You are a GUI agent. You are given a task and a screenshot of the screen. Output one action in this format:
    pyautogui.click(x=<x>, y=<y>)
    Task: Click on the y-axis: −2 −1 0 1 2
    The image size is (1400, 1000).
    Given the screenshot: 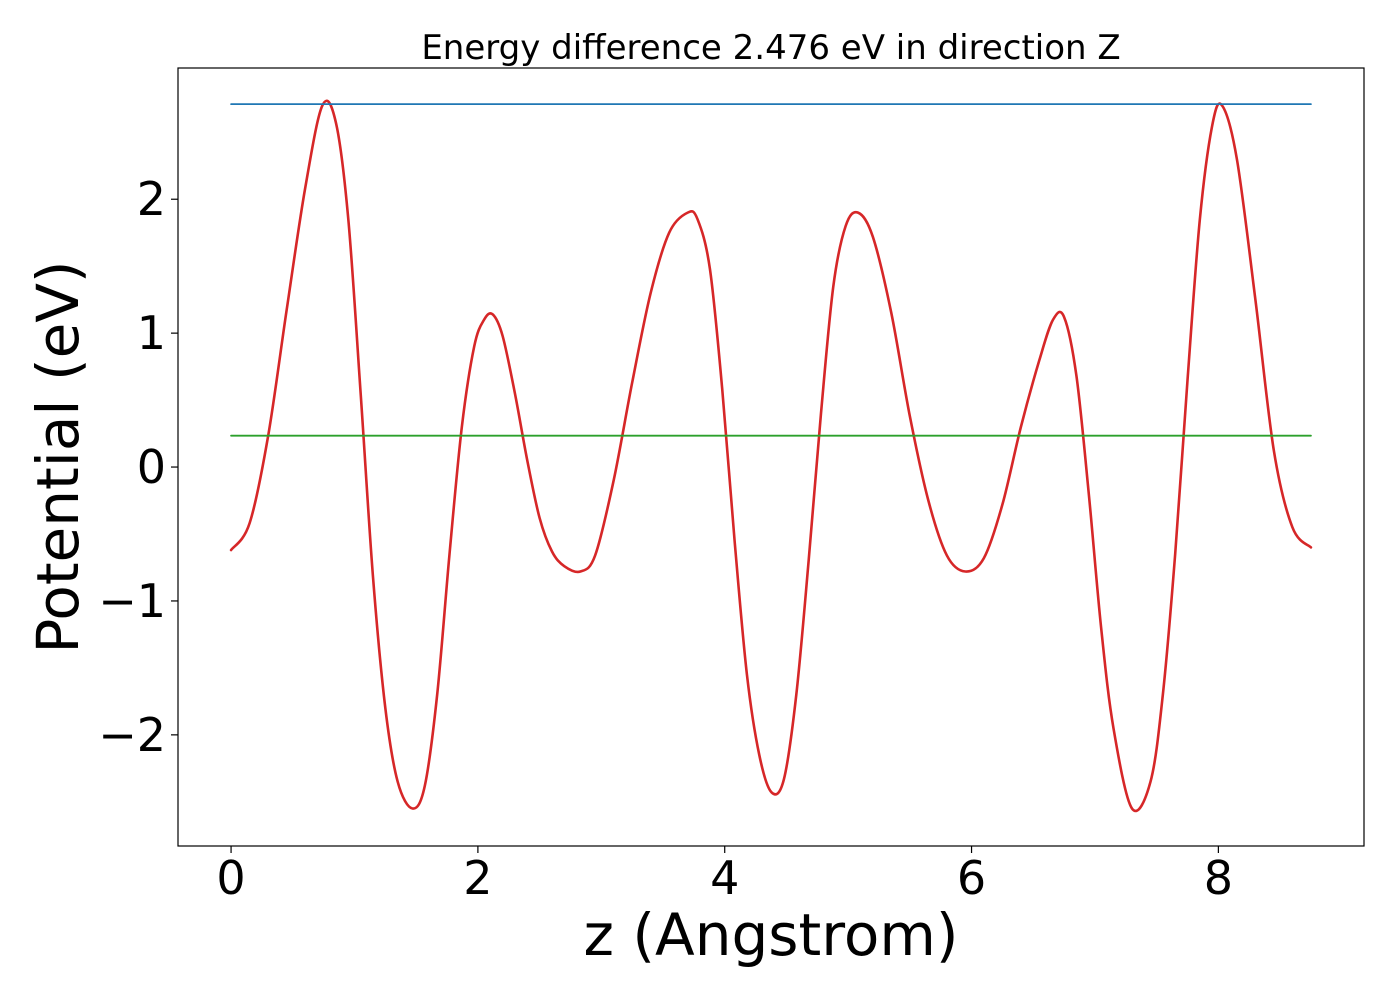 What is the action you would take?
    pyautogui.click(x=138, y=467)
    